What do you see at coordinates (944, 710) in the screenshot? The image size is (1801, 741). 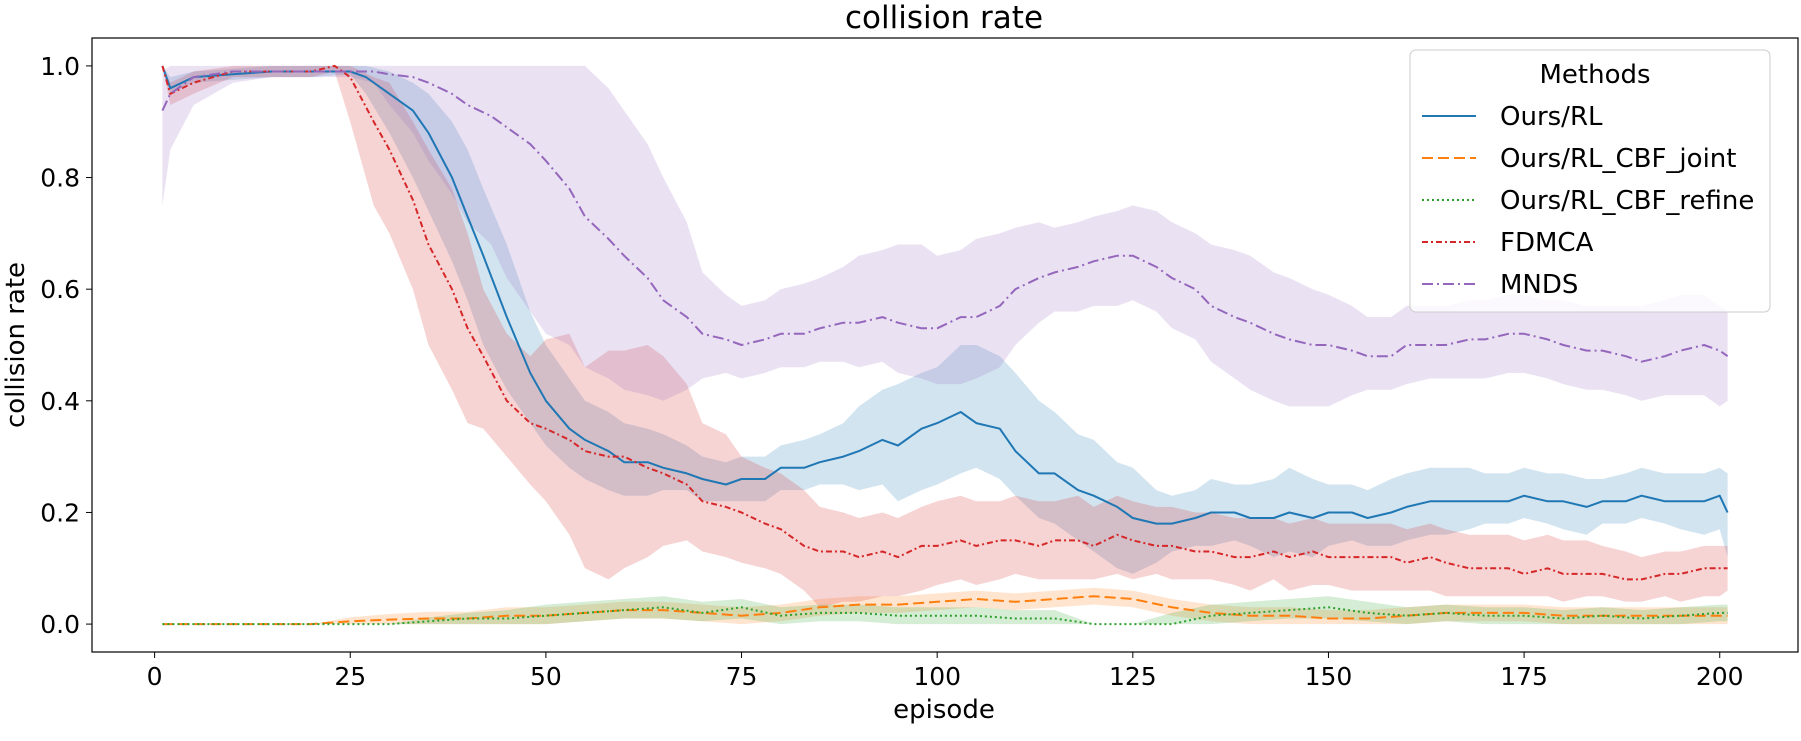 I see `x-axis-title: episode` at bounding box center [944, 710].